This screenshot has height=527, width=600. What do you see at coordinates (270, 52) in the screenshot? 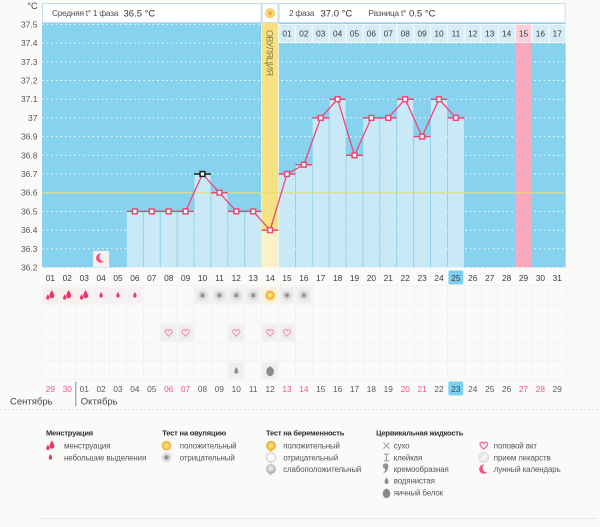
I see `svg-text: ОВУЛЯЦИЯ` at bounding box center [270, 52].